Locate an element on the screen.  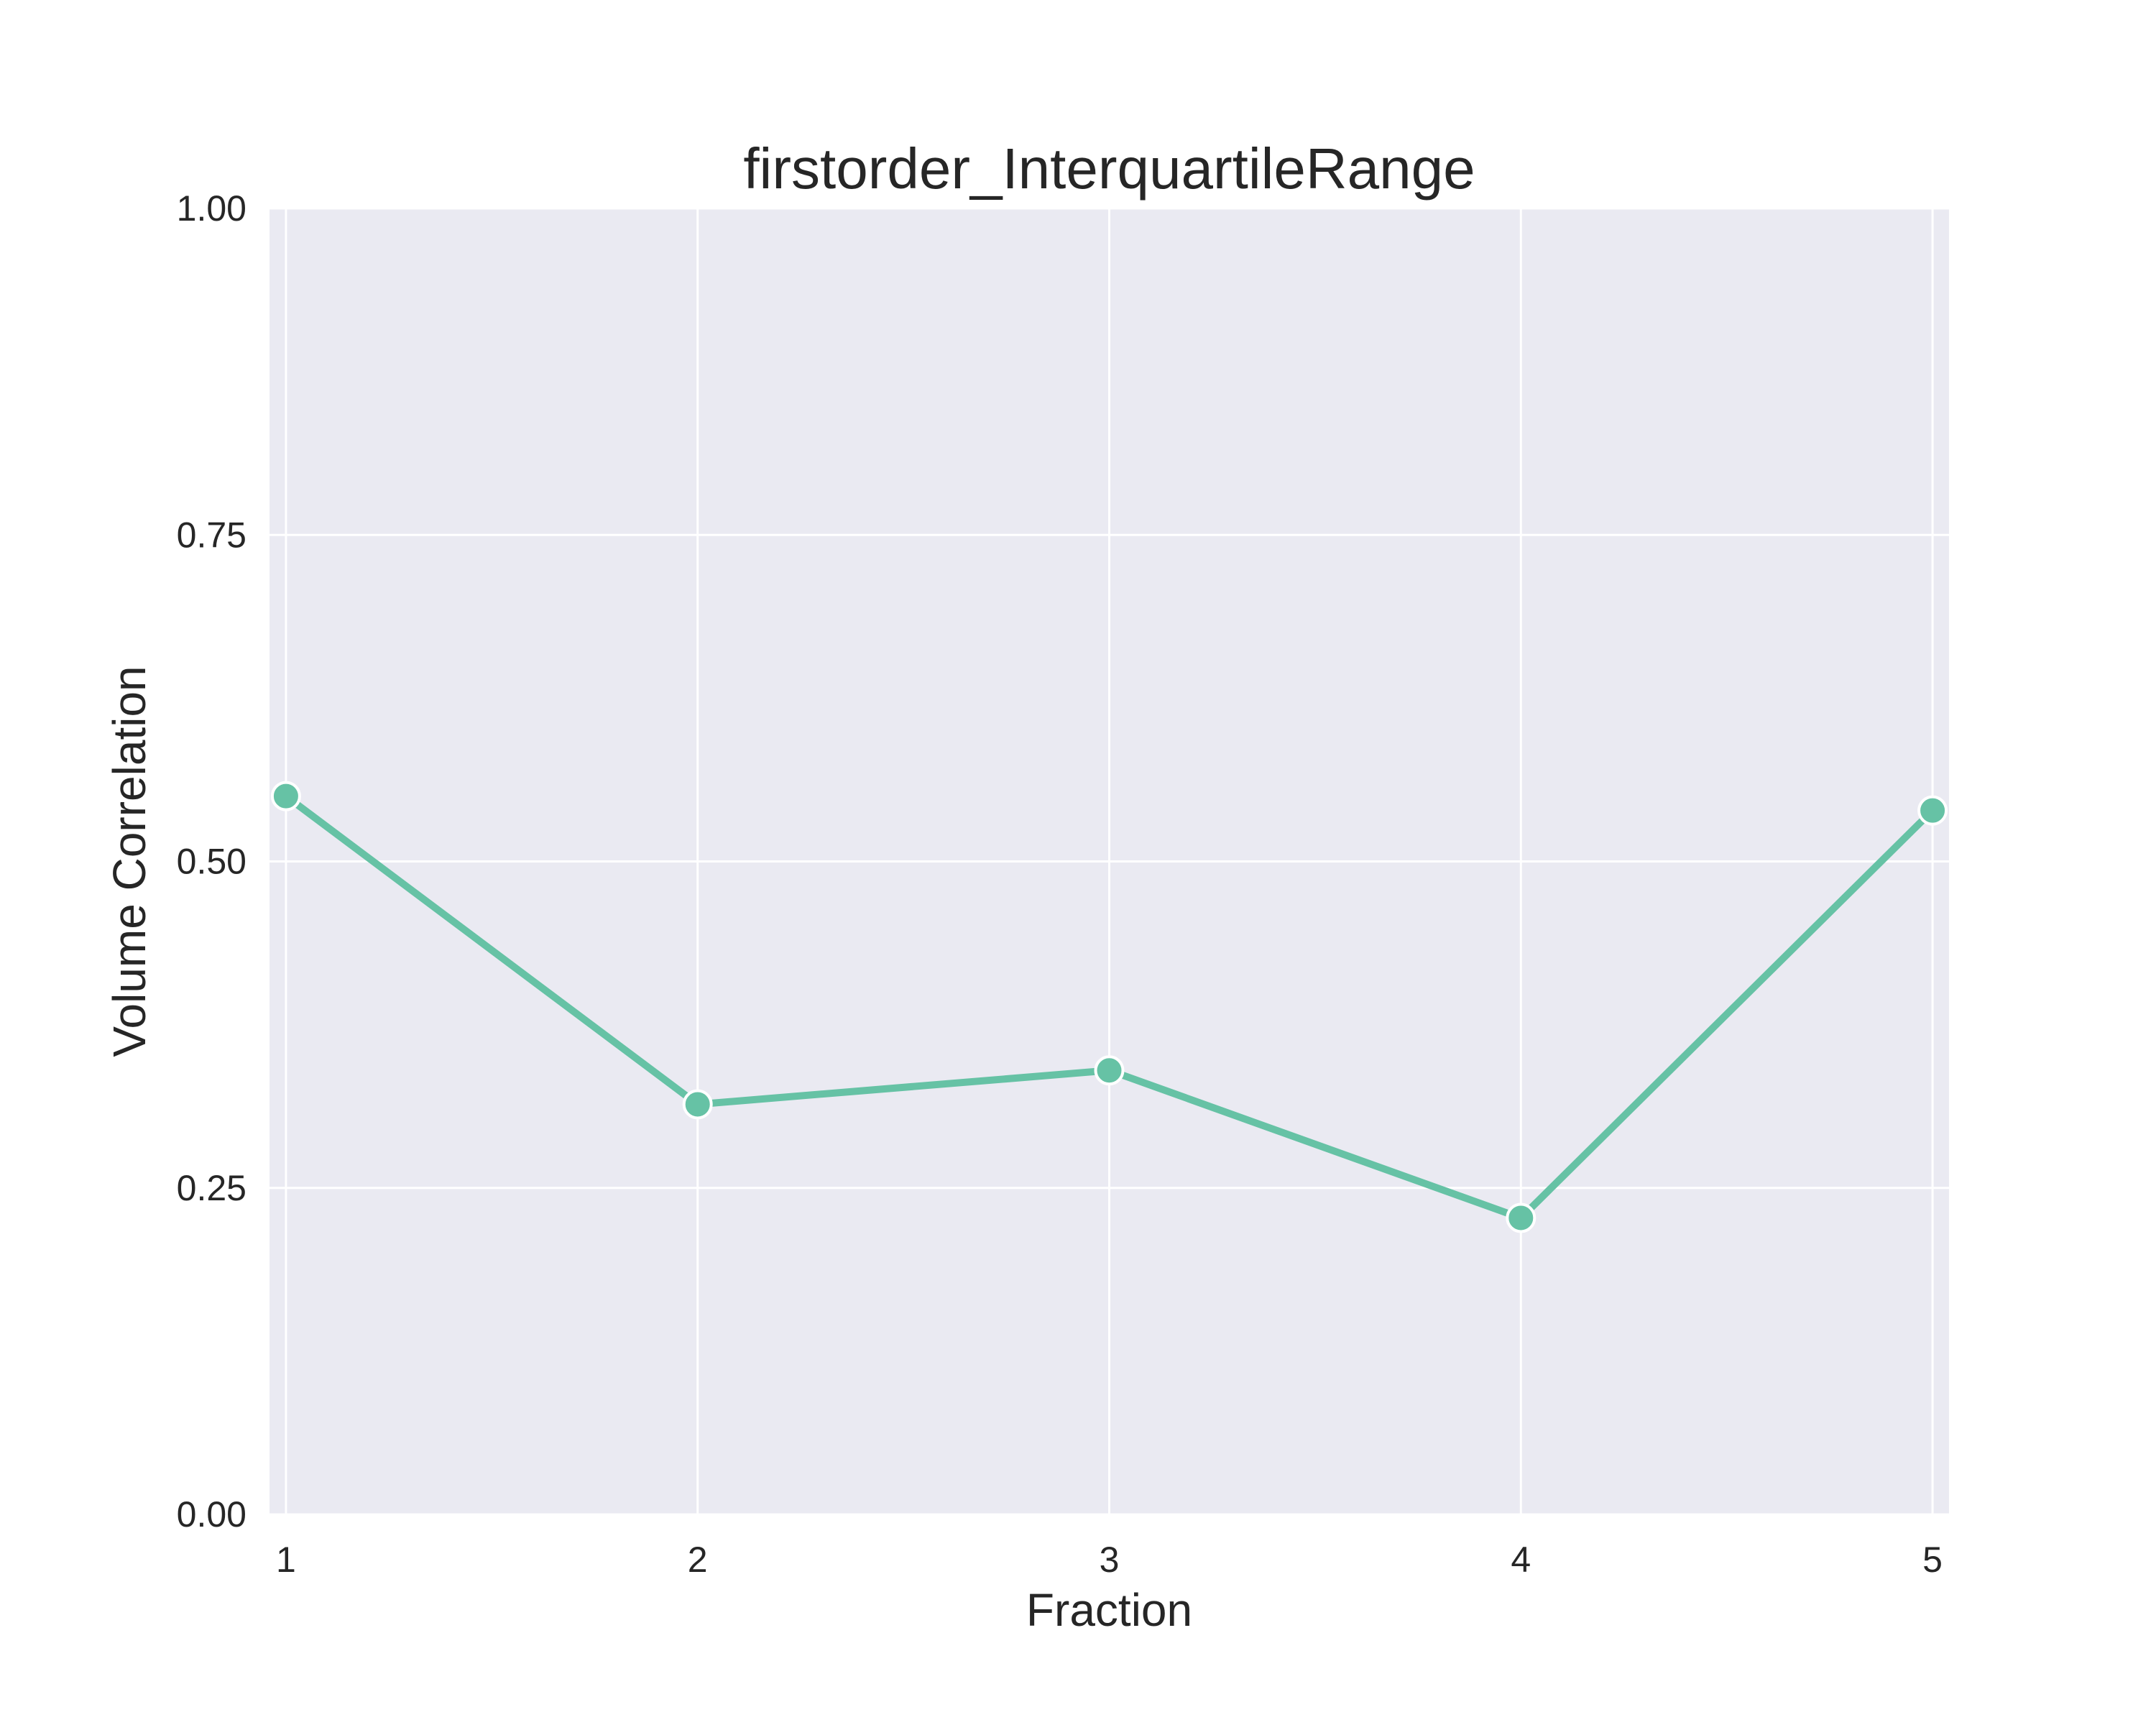
y-tick-label-4: 1.00 is located at coordinates (212, 208).